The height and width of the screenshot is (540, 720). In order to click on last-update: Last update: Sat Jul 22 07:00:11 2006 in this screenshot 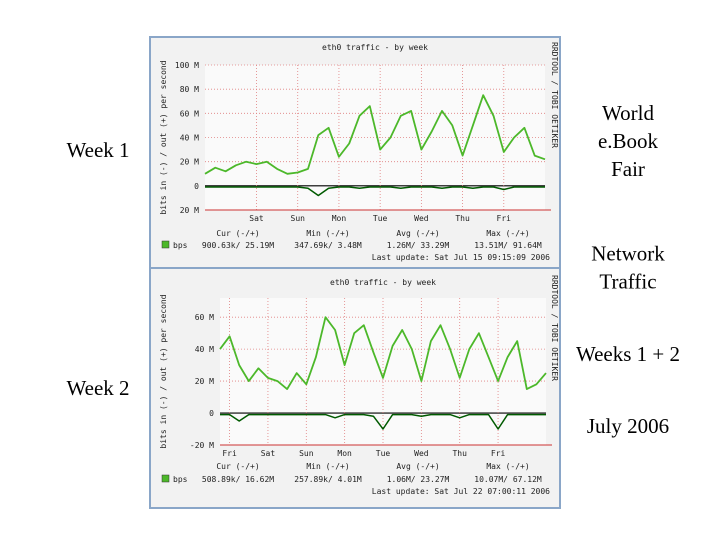, I will do `click(461, 491)`.